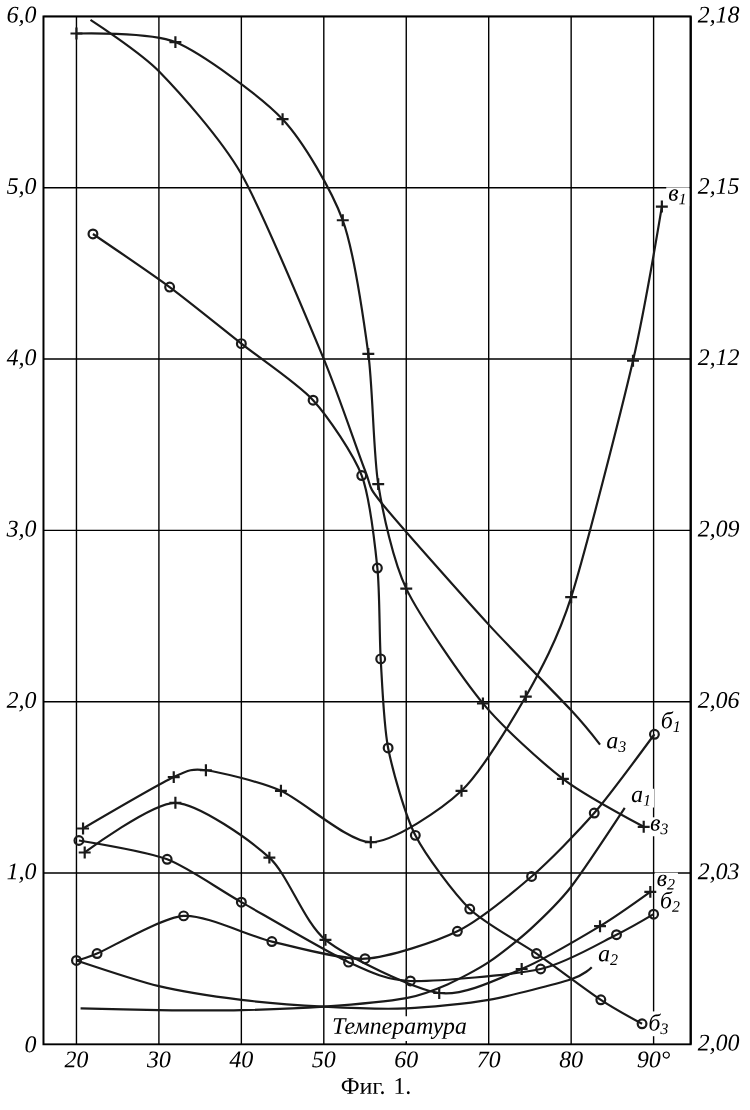 The height and width of the screenshot is (1110, 750). What do you see at coordinates (670, 901) in the screenshot?
I see `series-label: б$_{2}$` at bounding box center [670, 901].